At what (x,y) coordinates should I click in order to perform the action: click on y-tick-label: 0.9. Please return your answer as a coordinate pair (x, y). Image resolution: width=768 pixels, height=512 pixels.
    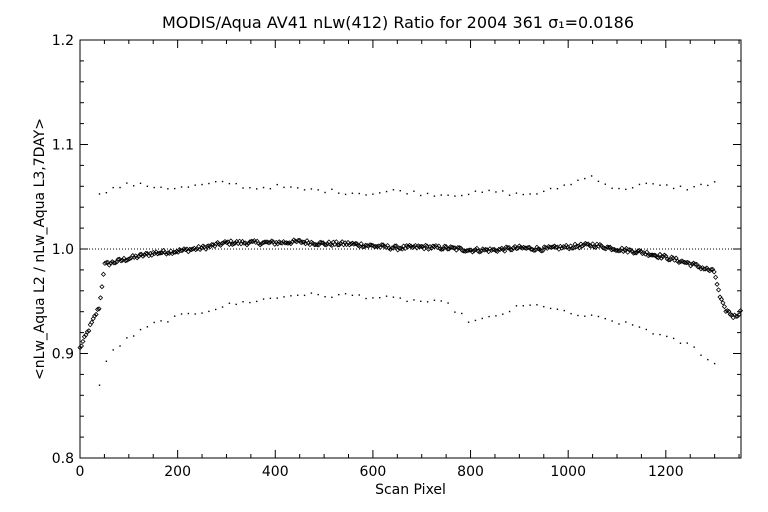
    Looking at the image, I should click on (63, 355).